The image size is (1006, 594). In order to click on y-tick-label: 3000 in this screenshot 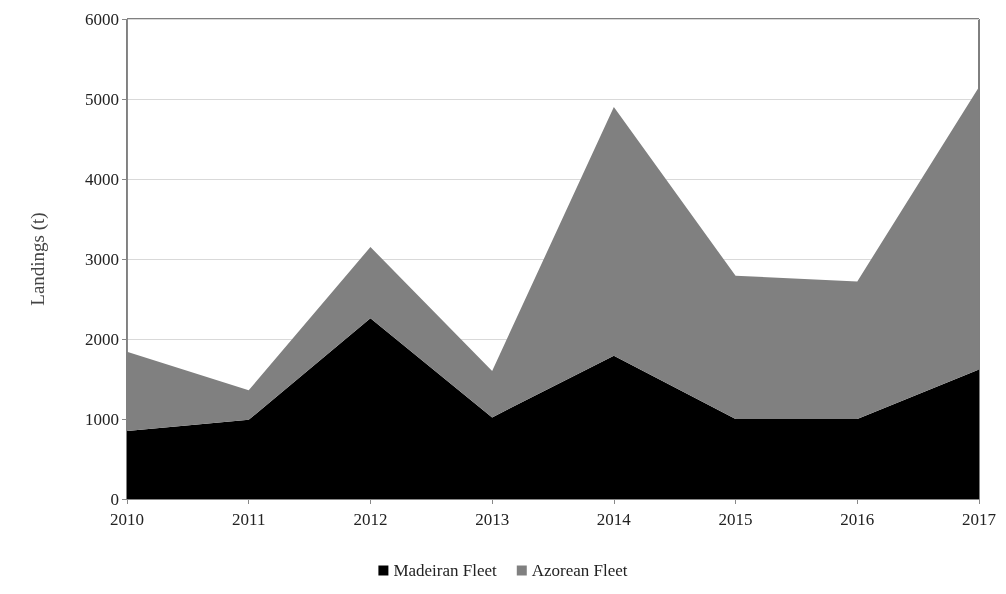, I will do `click(102, 259)`.